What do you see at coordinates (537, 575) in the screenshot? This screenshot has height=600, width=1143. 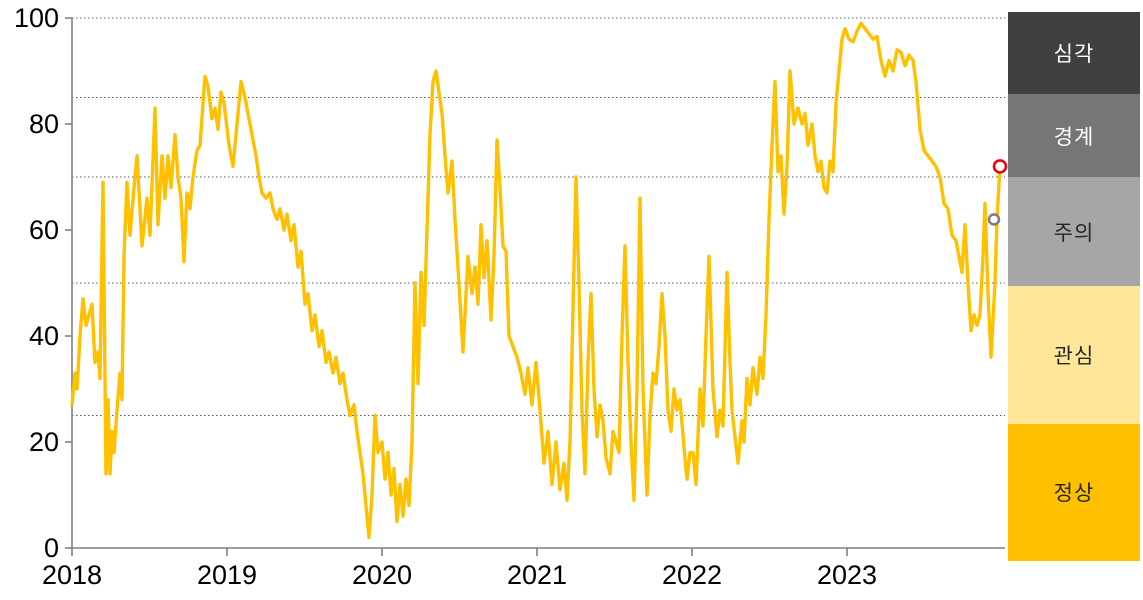 I see `x-tick-label-2021: 2021` at bounding box center [537, 575].